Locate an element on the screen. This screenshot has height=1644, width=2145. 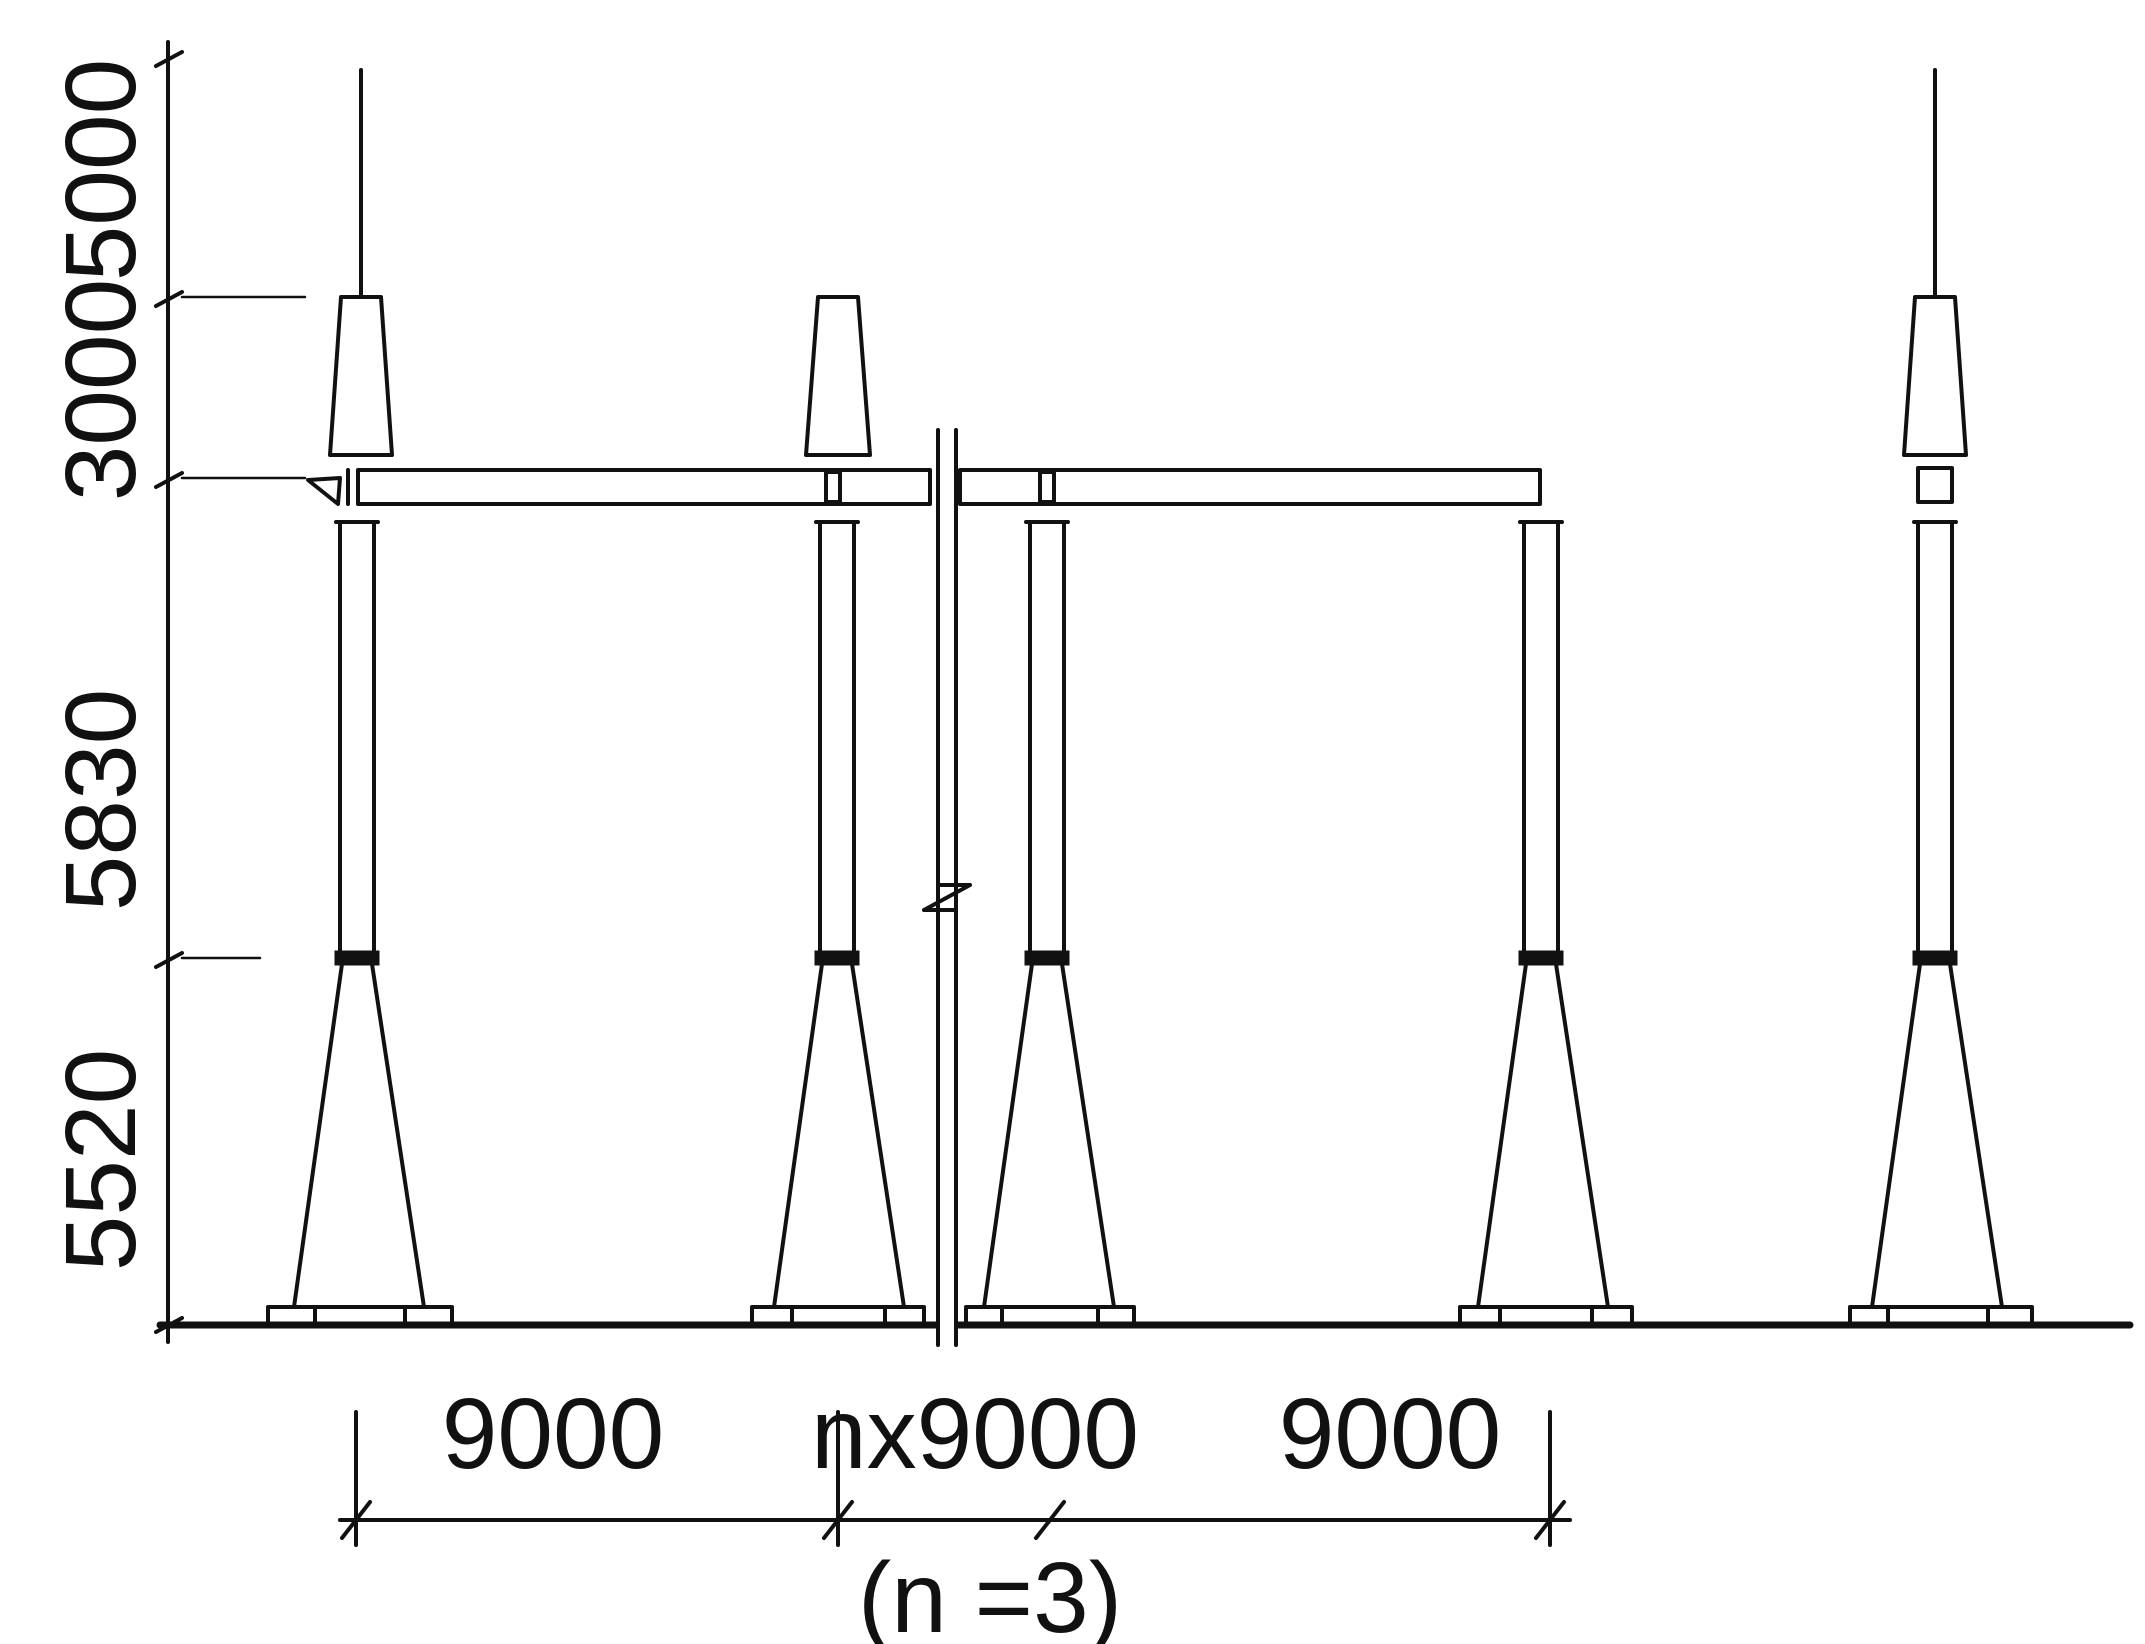
dim-label-5830: 5830 is located at coordinates (101, 800).